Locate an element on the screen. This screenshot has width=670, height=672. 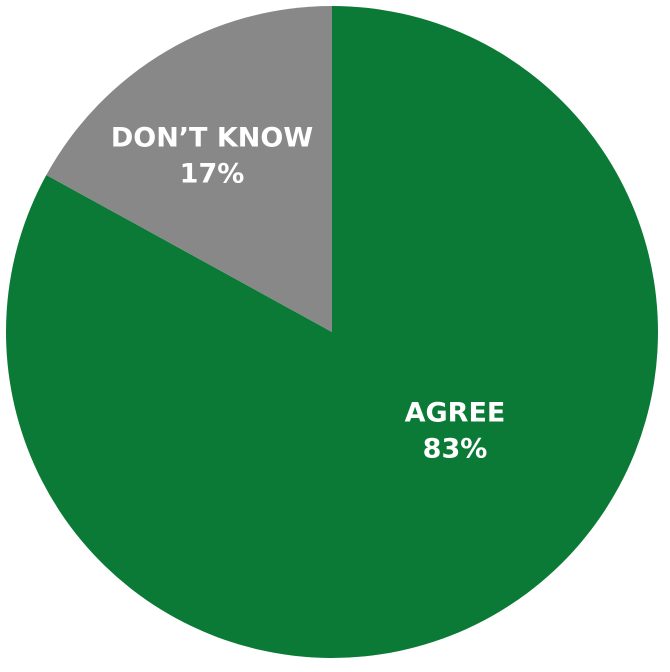
slice-value-don-t-know: 17% is located at coordinates (212, 174).